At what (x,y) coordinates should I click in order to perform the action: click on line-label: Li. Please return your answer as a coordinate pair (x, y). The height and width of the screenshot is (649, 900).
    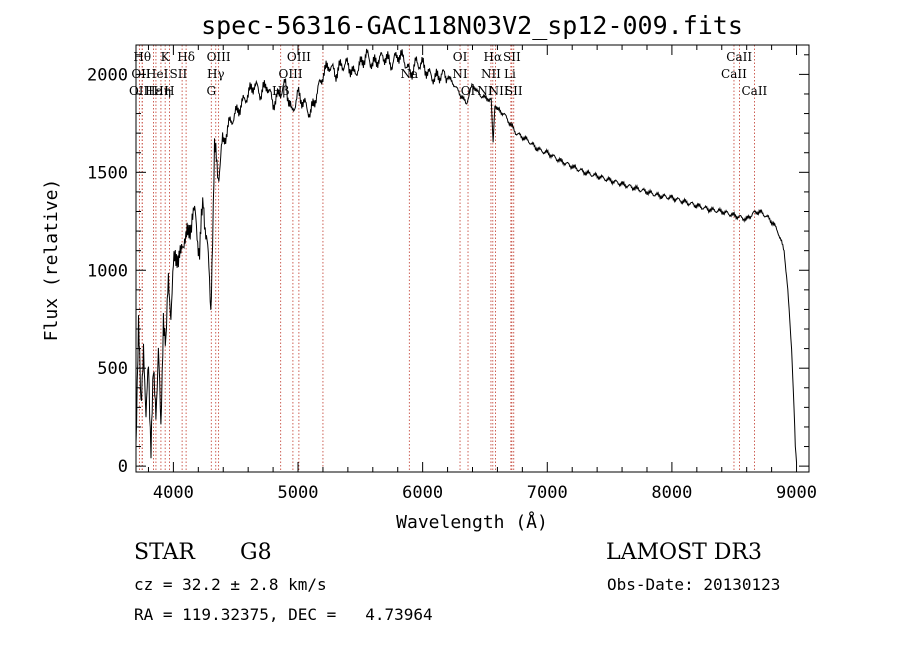
    Looking at the image, I should click on (510, 74).